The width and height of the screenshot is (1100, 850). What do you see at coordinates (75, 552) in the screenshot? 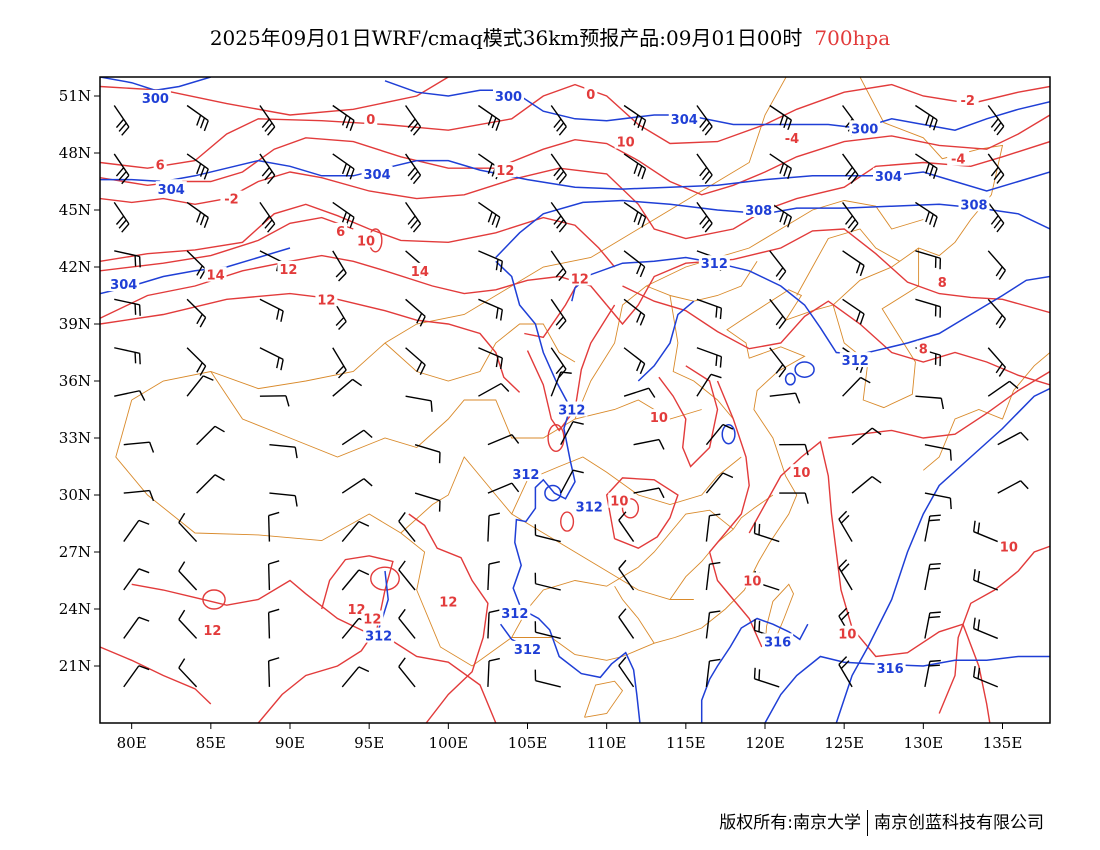
I see `lat-tick-label: 27N` at bounding box center [75, 552].